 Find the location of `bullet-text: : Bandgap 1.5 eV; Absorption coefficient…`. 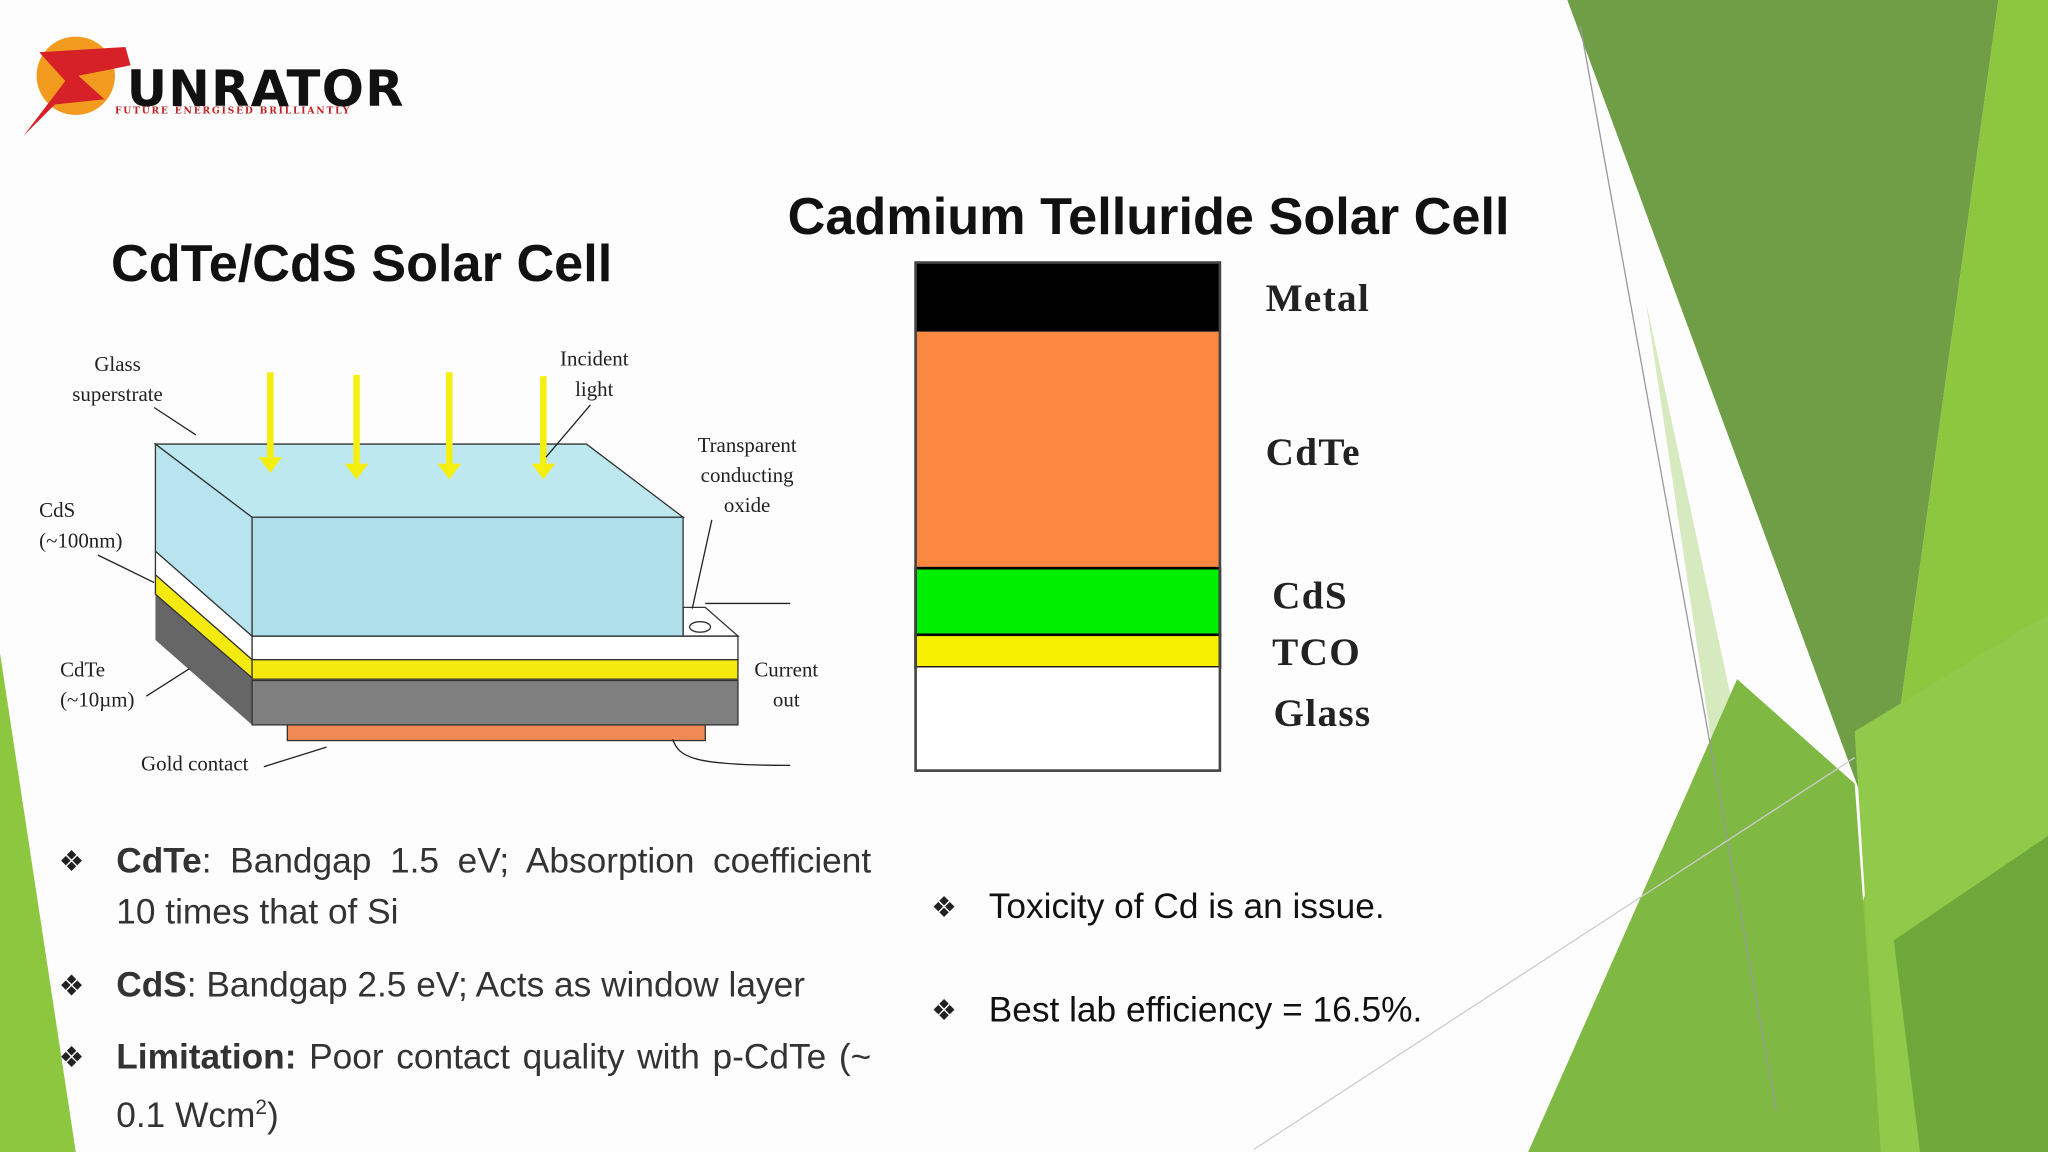

bullet-text: : Bandgap 1.5 eV; Absorption coefficient… is located at coordinates (494, 886).